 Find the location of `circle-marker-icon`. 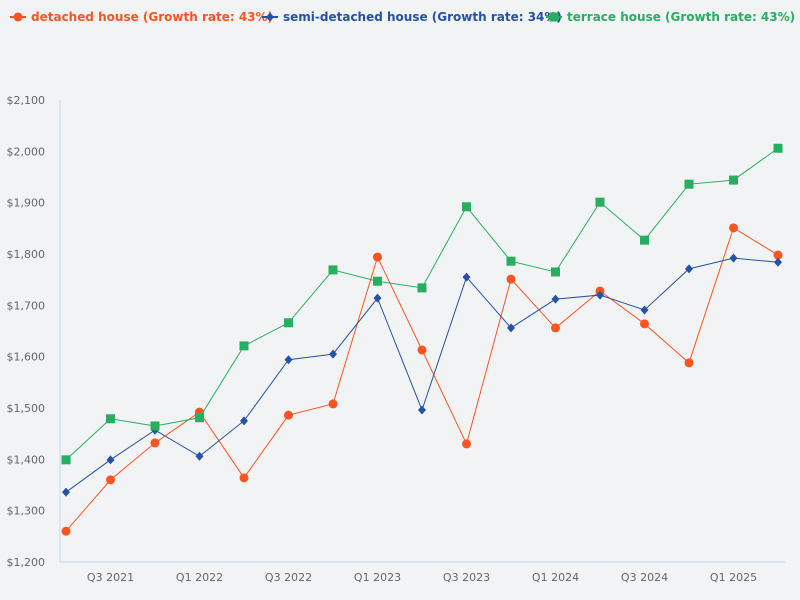

circle-marker-icon is located at coordinates (18, 17).